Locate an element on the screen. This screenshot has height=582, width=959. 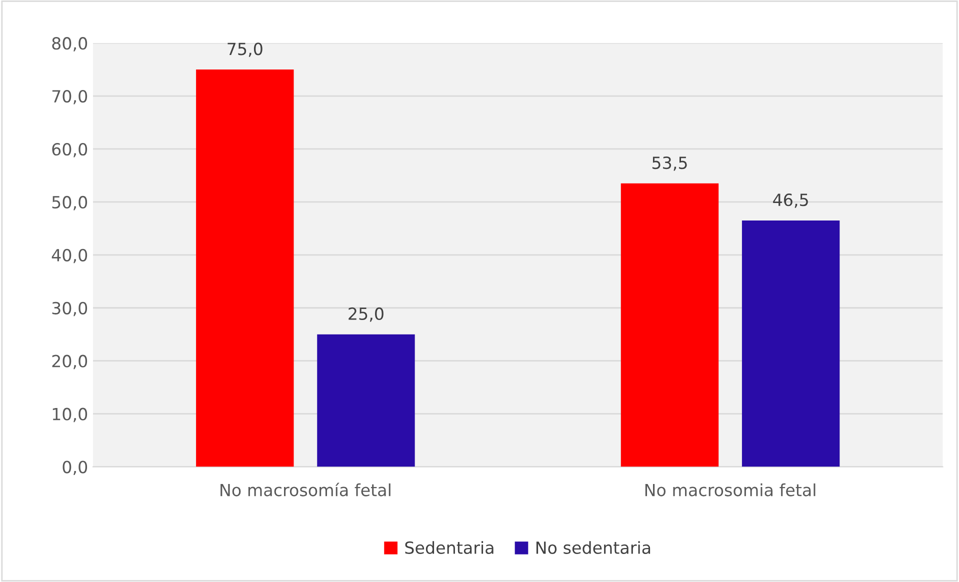
y-tick-label: 30,0 is located at coordinates (70, 309).